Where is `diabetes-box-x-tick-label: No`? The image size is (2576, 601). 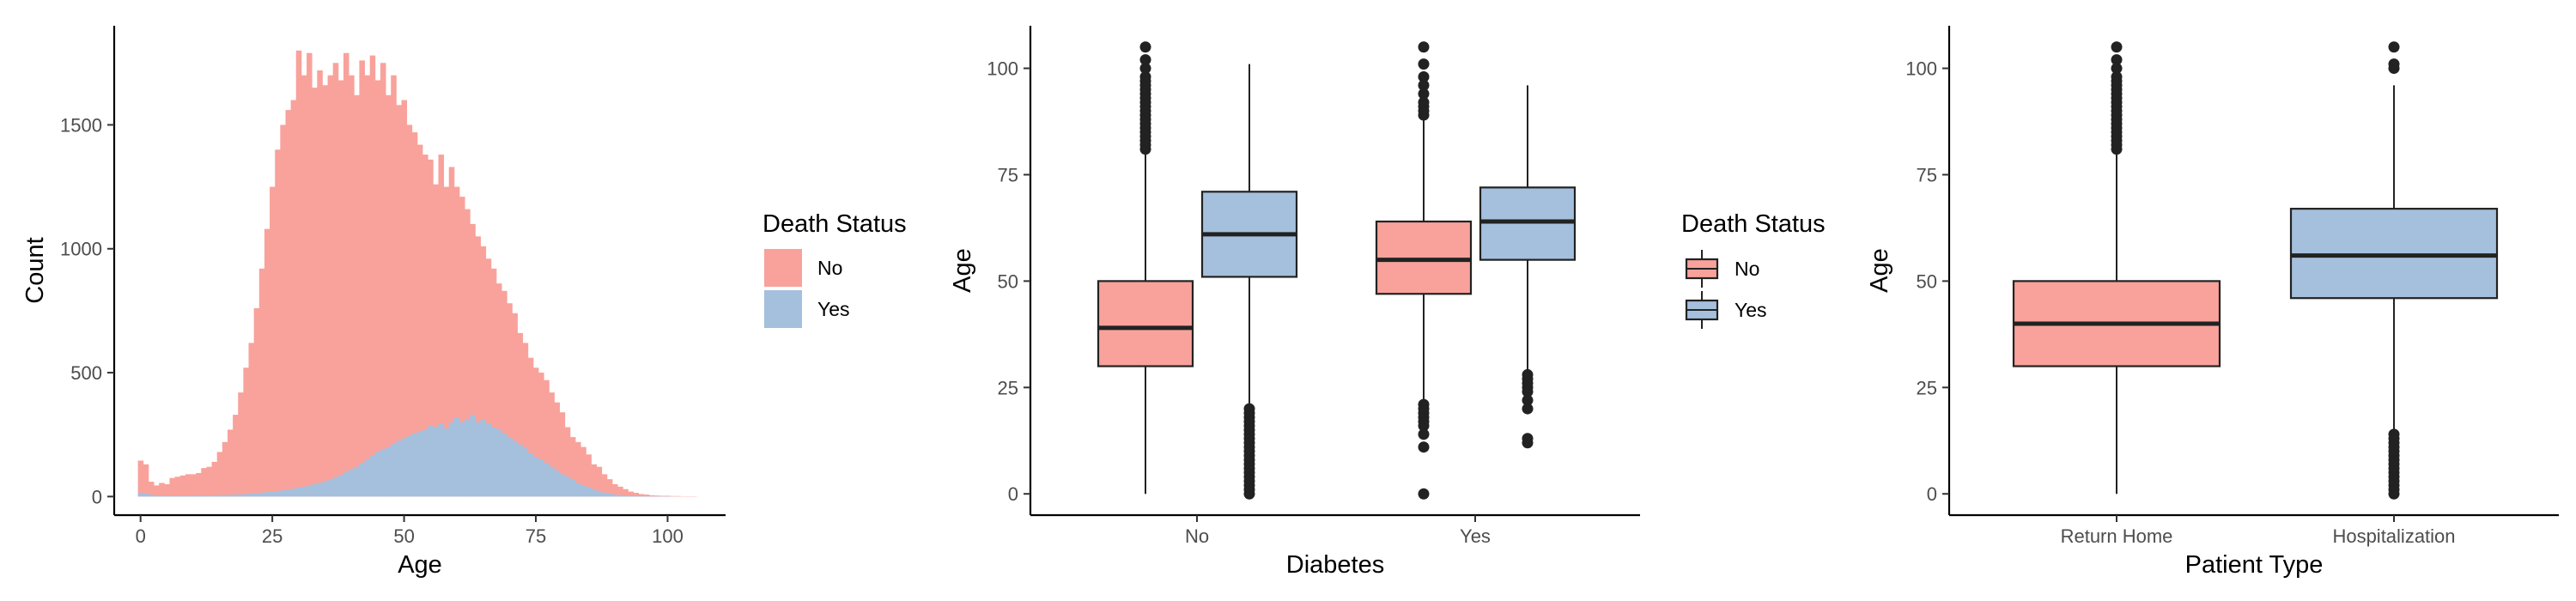 diabetes-box-x-tick-label: No is located at coordinates (1197, 536).